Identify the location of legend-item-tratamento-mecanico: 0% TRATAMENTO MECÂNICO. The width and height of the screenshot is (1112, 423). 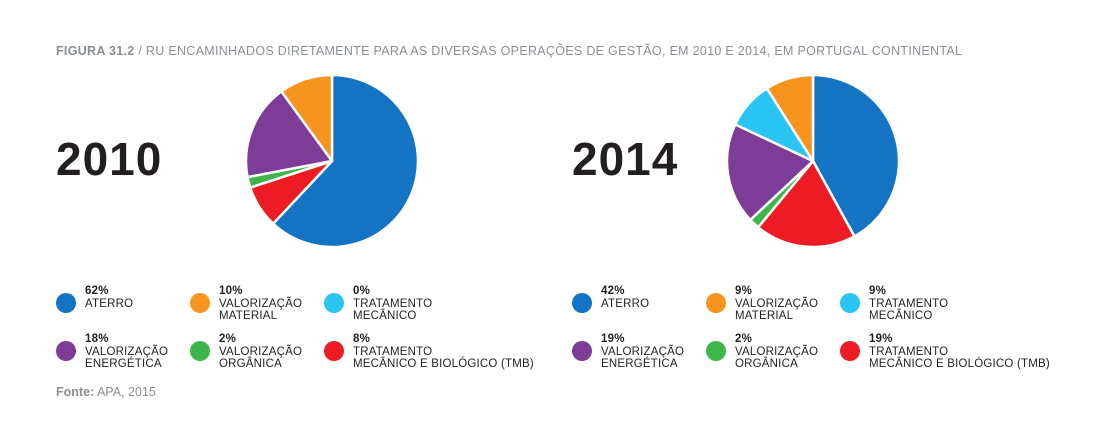
(378, 304).